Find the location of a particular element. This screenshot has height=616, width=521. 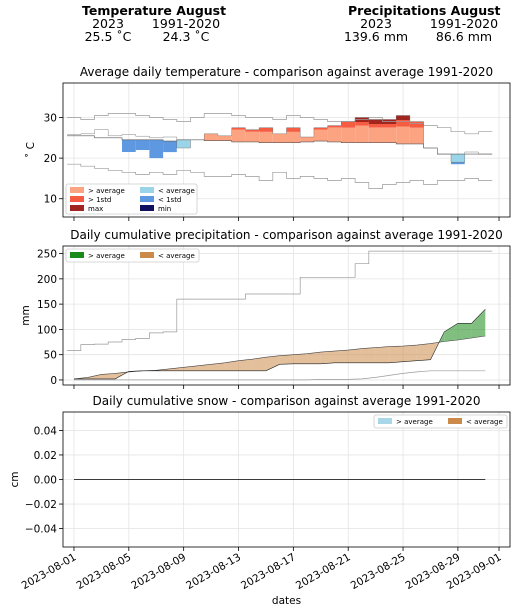

x-tick-label: 2023-08-01 is located at coordinates (49, 571).